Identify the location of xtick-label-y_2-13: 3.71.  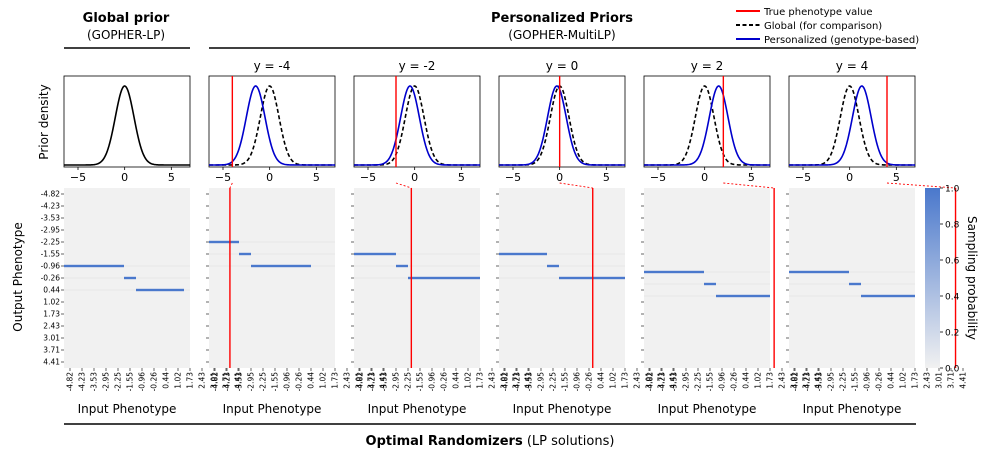
(806, 380).